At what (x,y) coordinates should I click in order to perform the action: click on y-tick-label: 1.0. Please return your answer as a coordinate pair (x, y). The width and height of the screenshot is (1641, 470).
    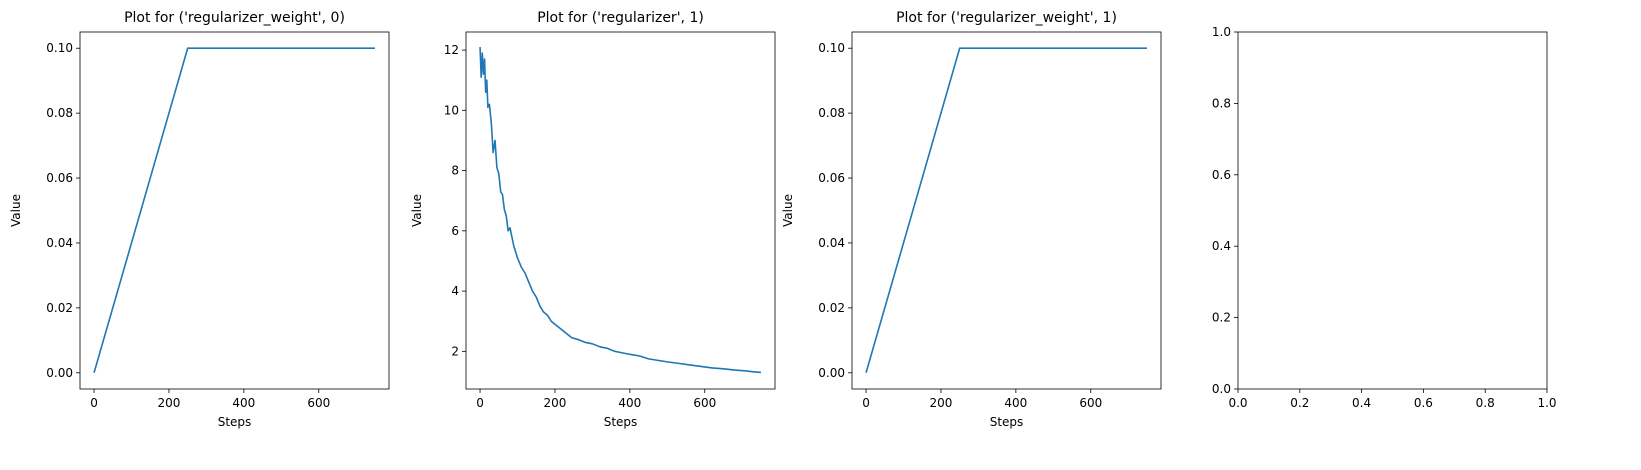
    Looking at the image, I should click on (1221, 32).